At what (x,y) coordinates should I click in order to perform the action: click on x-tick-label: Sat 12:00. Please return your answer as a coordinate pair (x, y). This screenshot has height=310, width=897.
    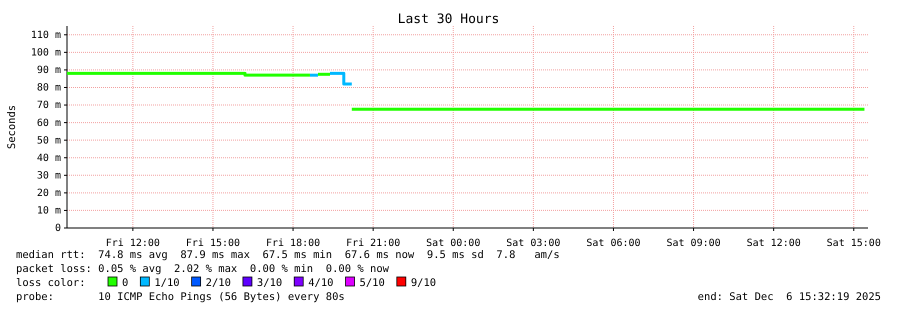
    Looking at the image, I should click on (773, 243).